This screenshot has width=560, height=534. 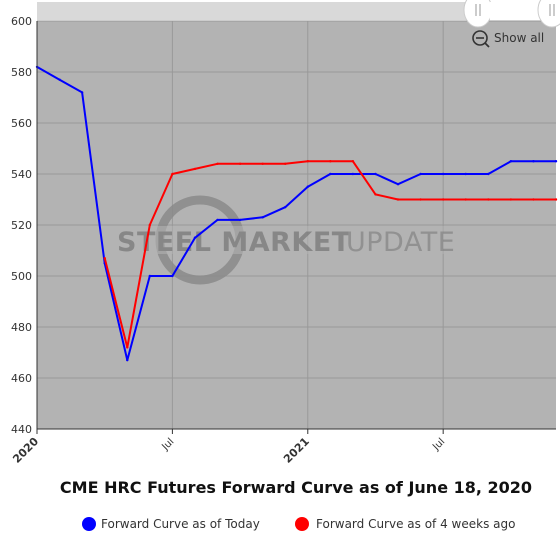 I want to click on watermark: STEEL MARKET UPDATE, so click(x=283, y=240).